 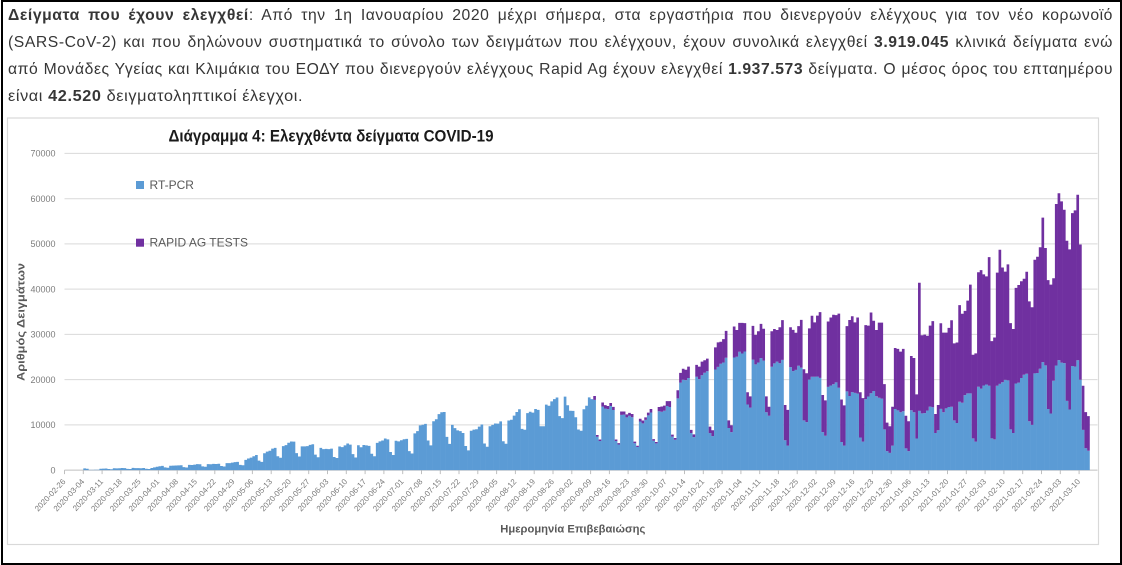 I want to click on svg-text: 0, so click(x=52, y=470).